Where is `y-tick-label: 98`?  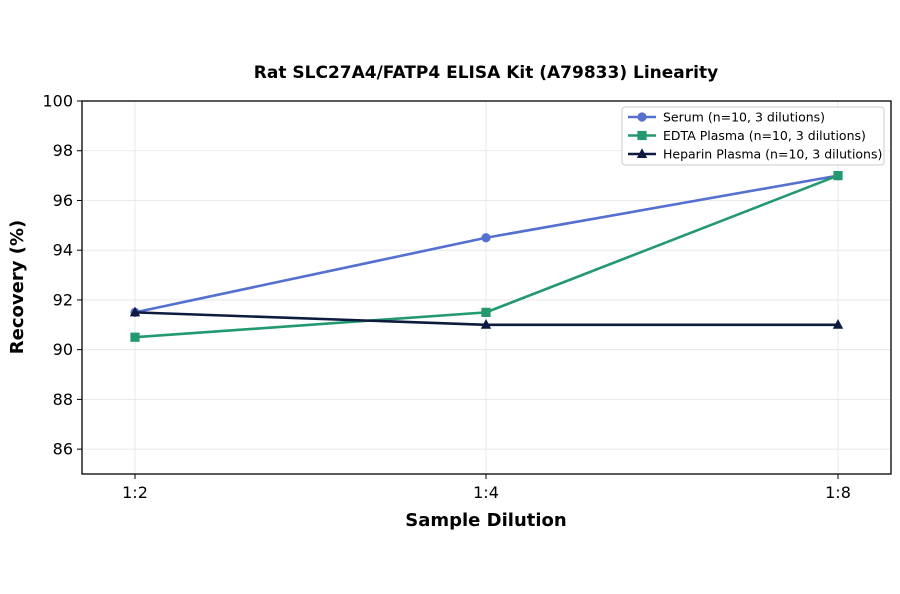 y-tick-label: 98 is located at coordinates (63, 150).